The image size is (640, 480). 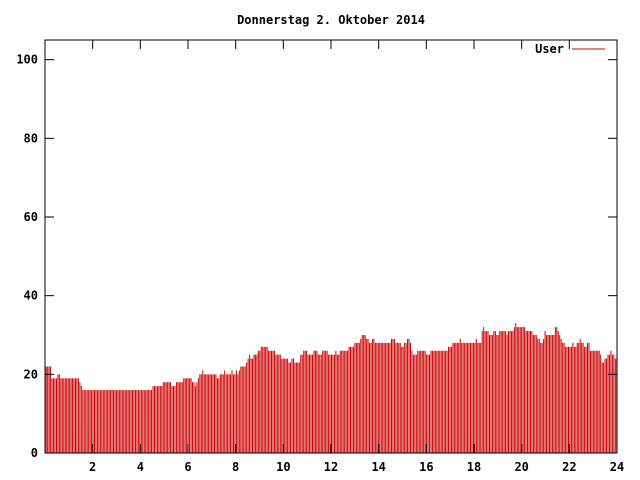 I want to click on legend-label: User, so click(x=549, y=49).